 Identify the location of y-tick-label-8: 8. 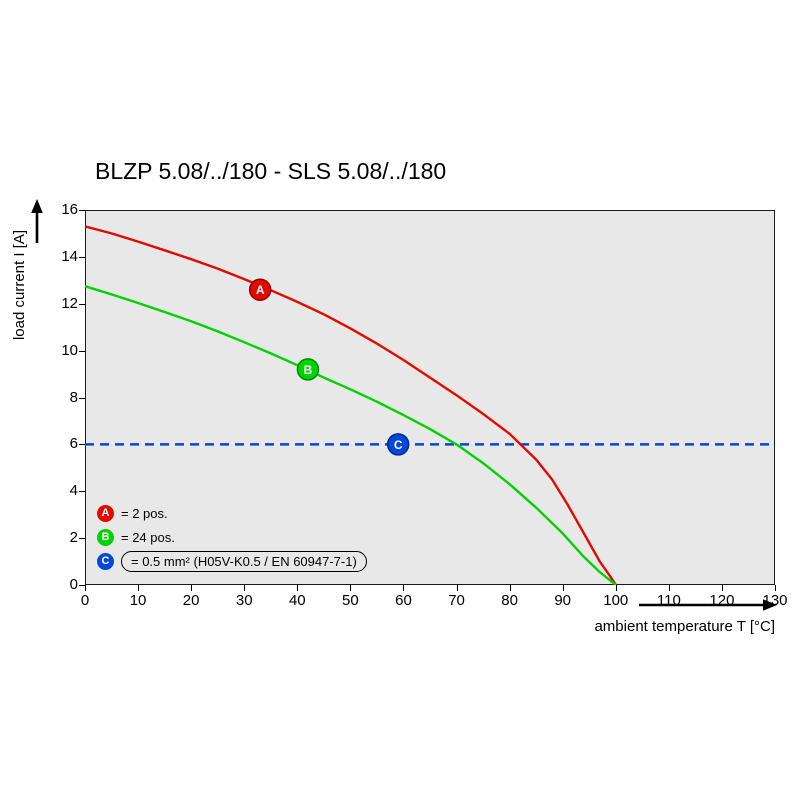
(73, 397).